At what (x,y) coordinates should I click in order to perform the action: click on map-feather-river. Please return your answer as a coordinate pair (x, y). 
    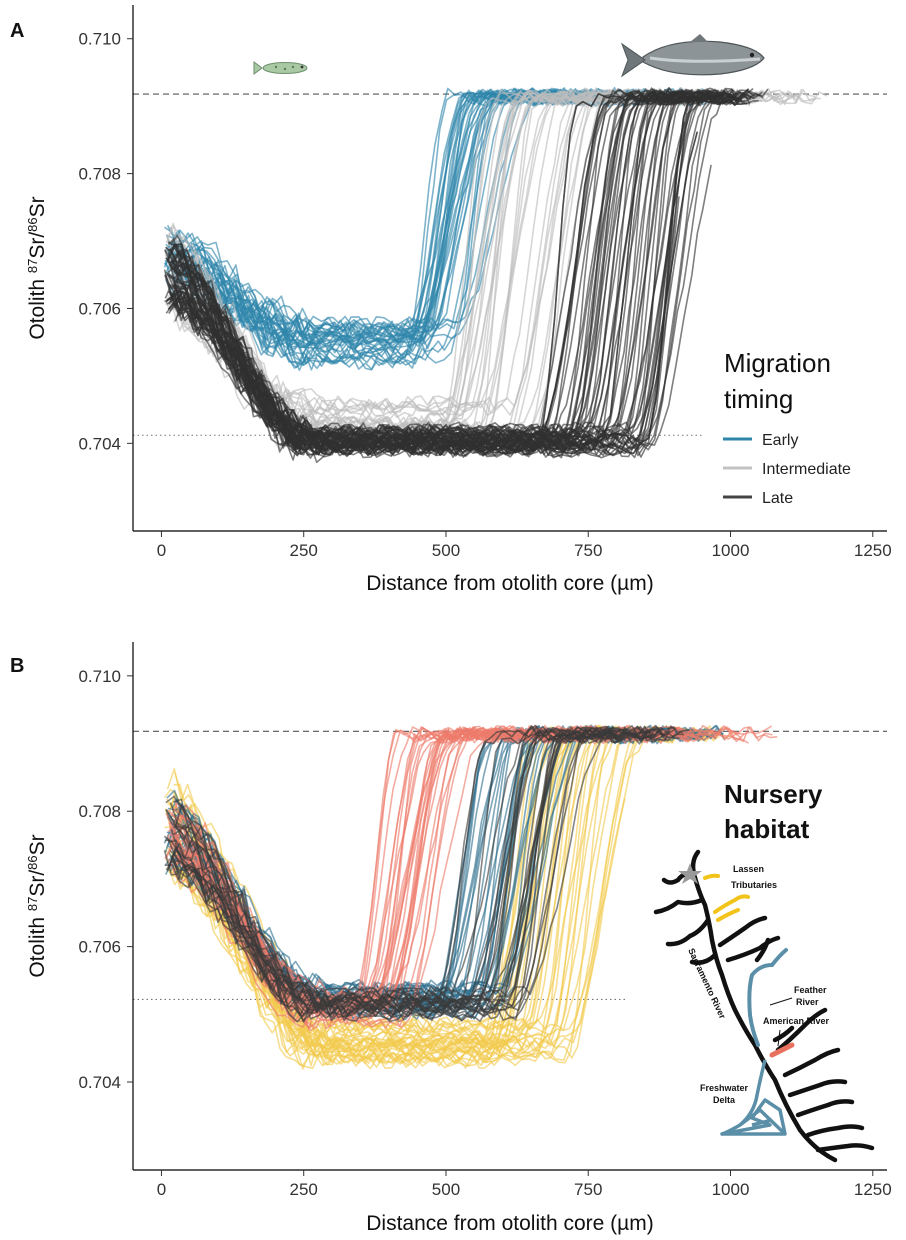
    Looking at the image, I should click on (767, 997).